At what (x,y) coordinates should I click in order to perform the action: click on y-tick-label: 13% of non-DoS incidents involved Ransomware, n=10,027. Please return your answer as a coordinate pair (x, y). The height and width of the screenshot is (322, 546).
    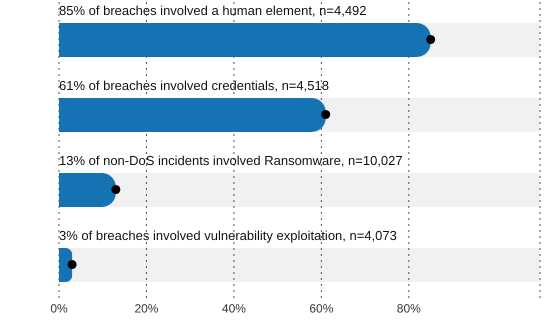
    Looking at the image, I should click on (231, 160).